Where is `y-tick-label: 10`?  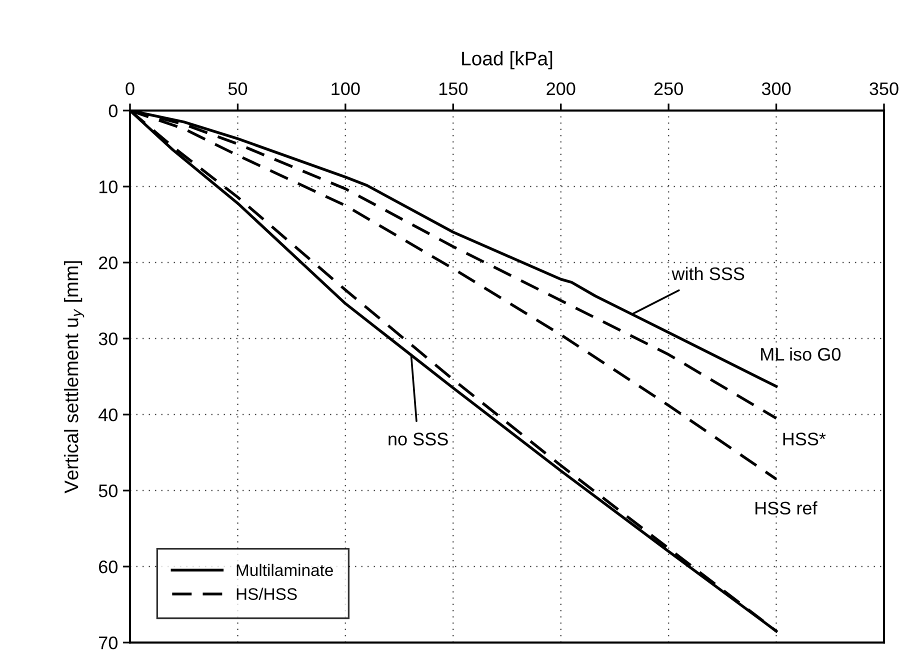
y-tick-label: 10 is located at coordinates (108, 187).